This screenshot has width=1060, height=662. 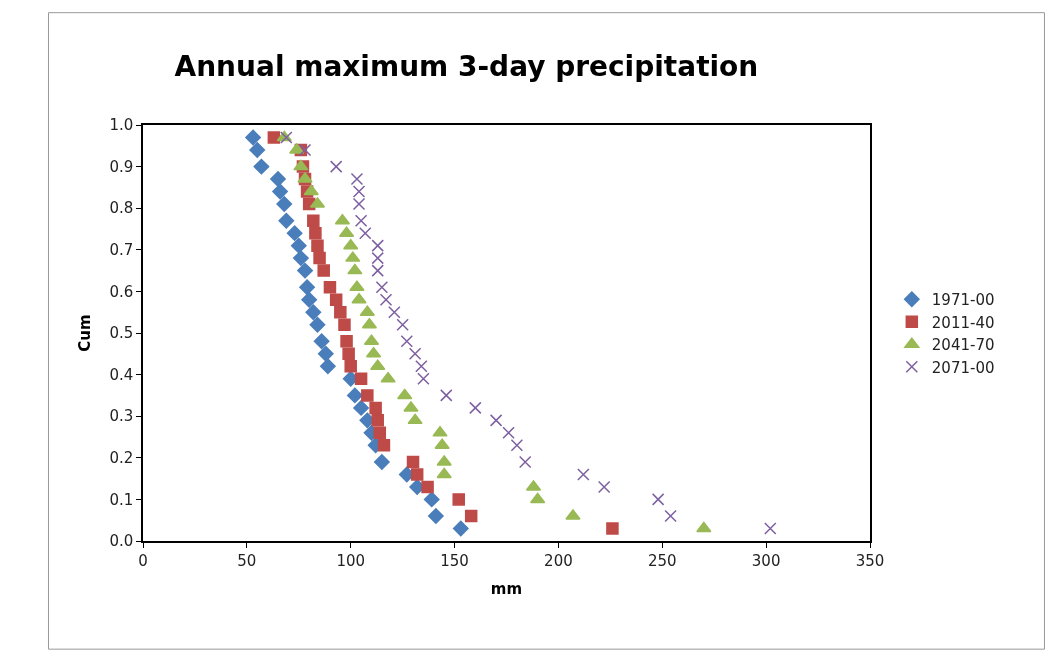 What do you see at coordinates (870, 560) in the screenshot?
I see `x-tick-label: 350` at bounding box center [870, 560].